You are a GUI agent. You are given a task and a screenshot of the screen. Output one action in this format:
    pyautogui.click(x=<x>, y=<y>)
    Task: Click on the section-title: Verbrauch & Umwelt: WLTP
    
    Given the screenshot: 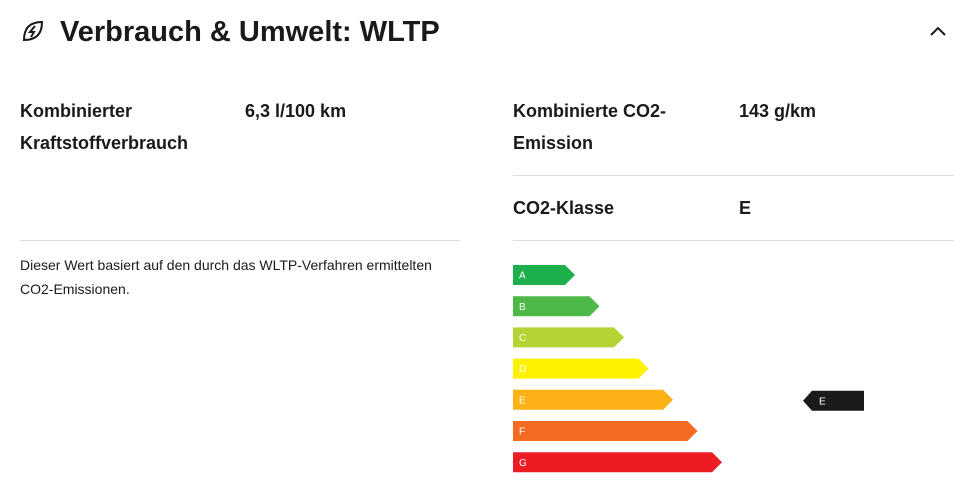 What is the action you would take?
    pyautogui.click(x=250, y=32)
    